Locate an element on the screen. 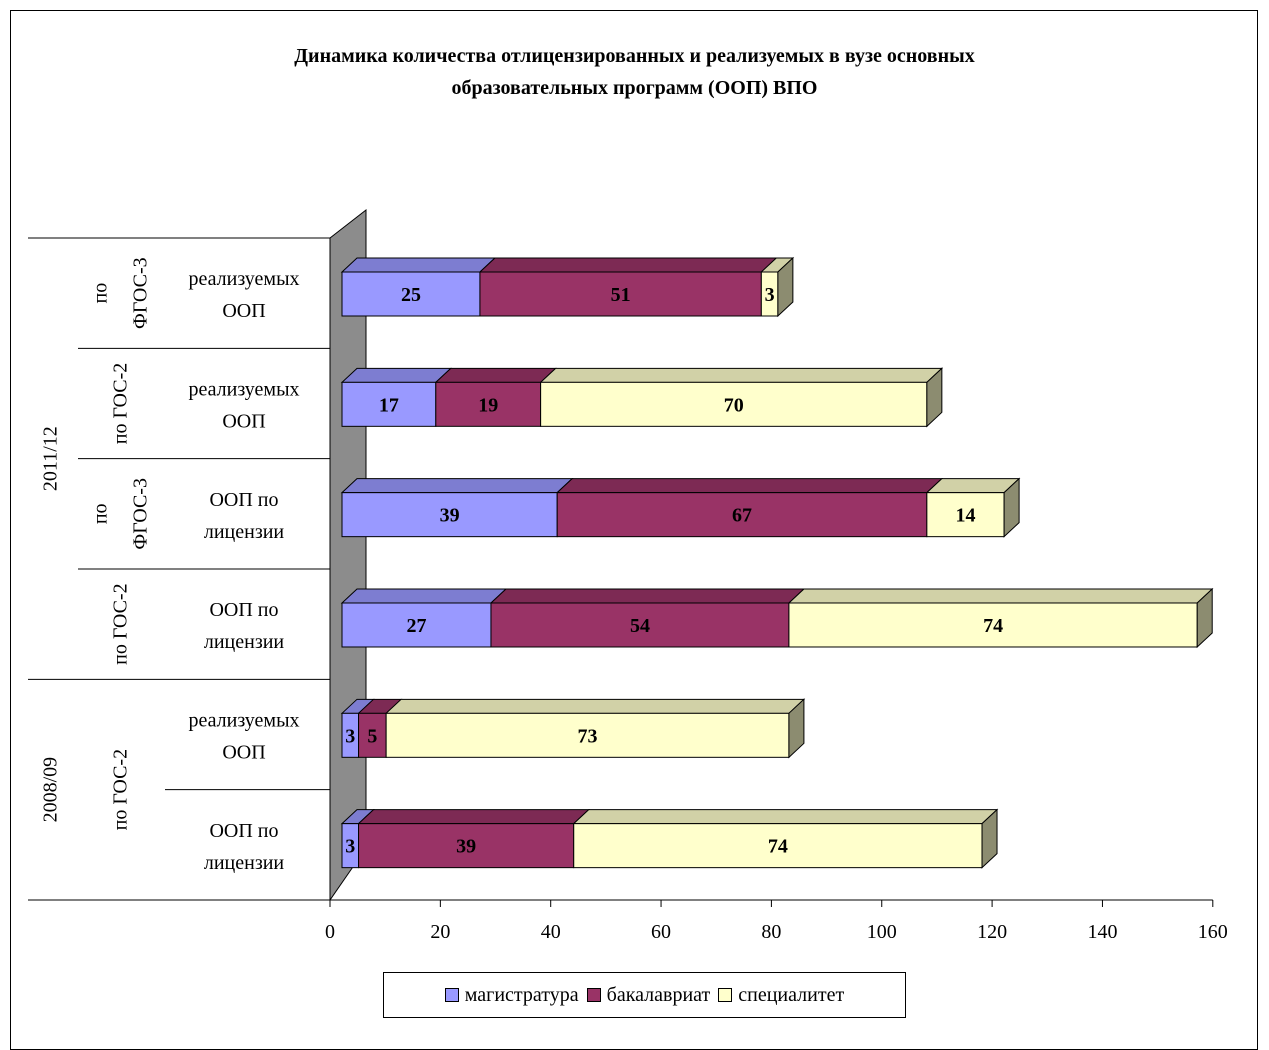  legend-label-bakalavriat: бакалавриат is located at coordinates (658, 994).